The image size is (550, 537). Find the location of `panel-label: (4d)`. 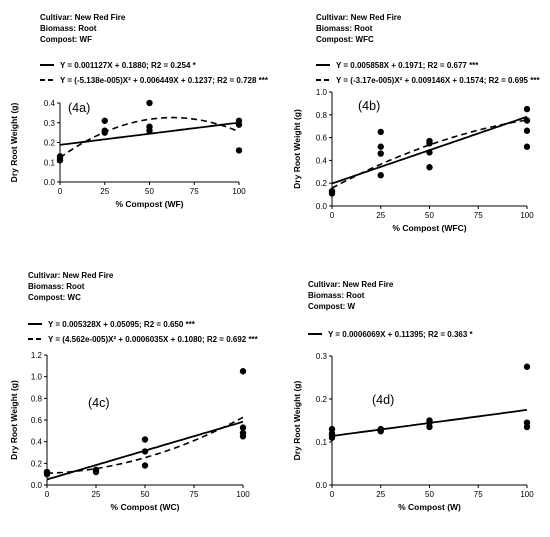

panel-label: (4d) is located at coordinates (383, 400).